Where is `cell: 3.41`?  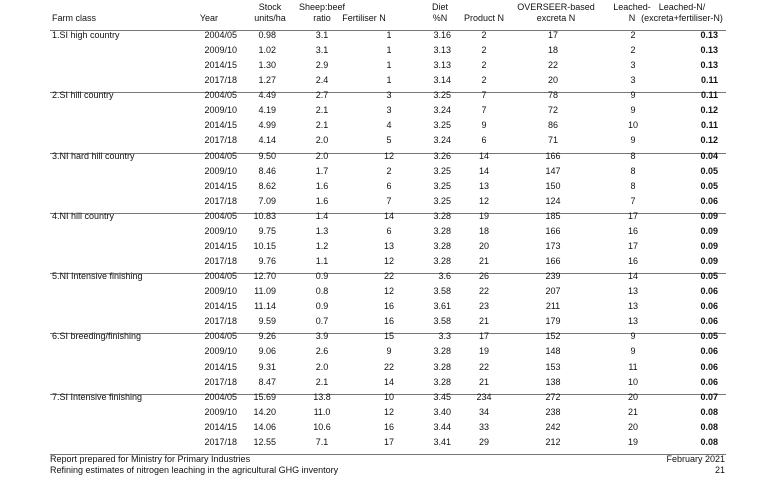 cell: 3.41 is located at coordinates (442, 441).